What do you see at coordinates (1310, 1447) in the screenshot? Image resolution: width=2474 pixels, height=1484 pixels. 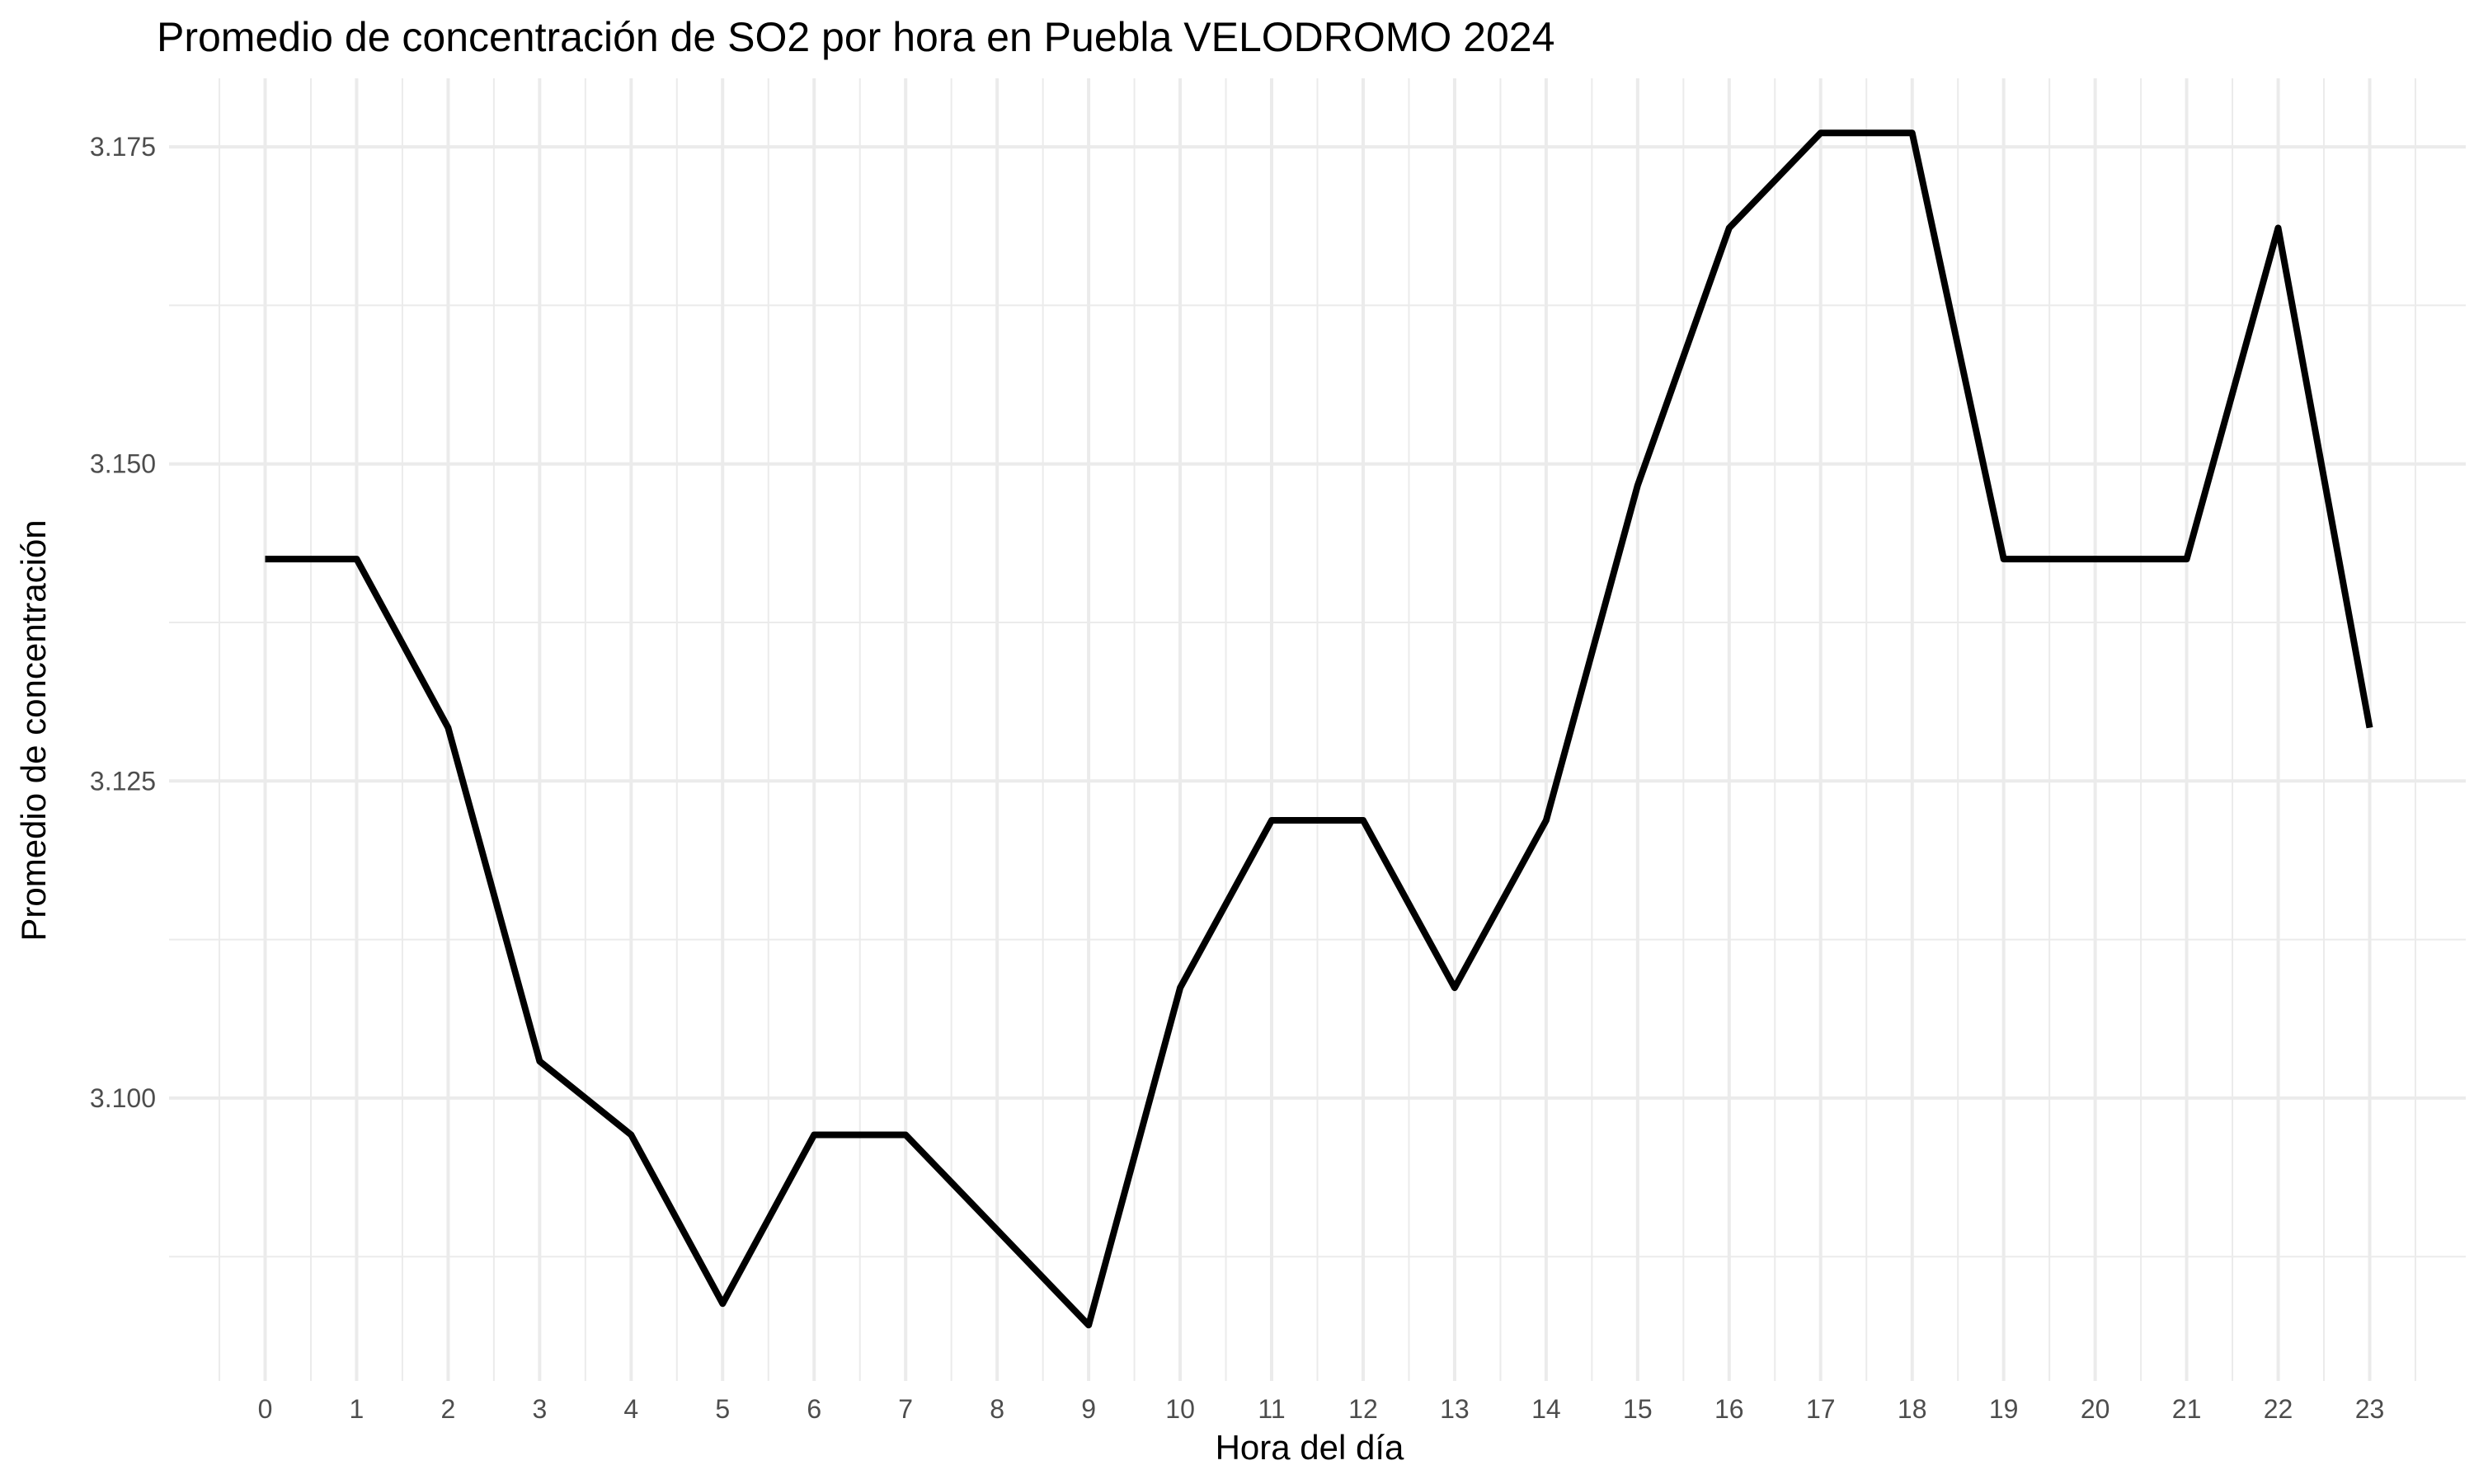 I see `x-axis-title: Hora del día` at bounding box center [1310, 1447].